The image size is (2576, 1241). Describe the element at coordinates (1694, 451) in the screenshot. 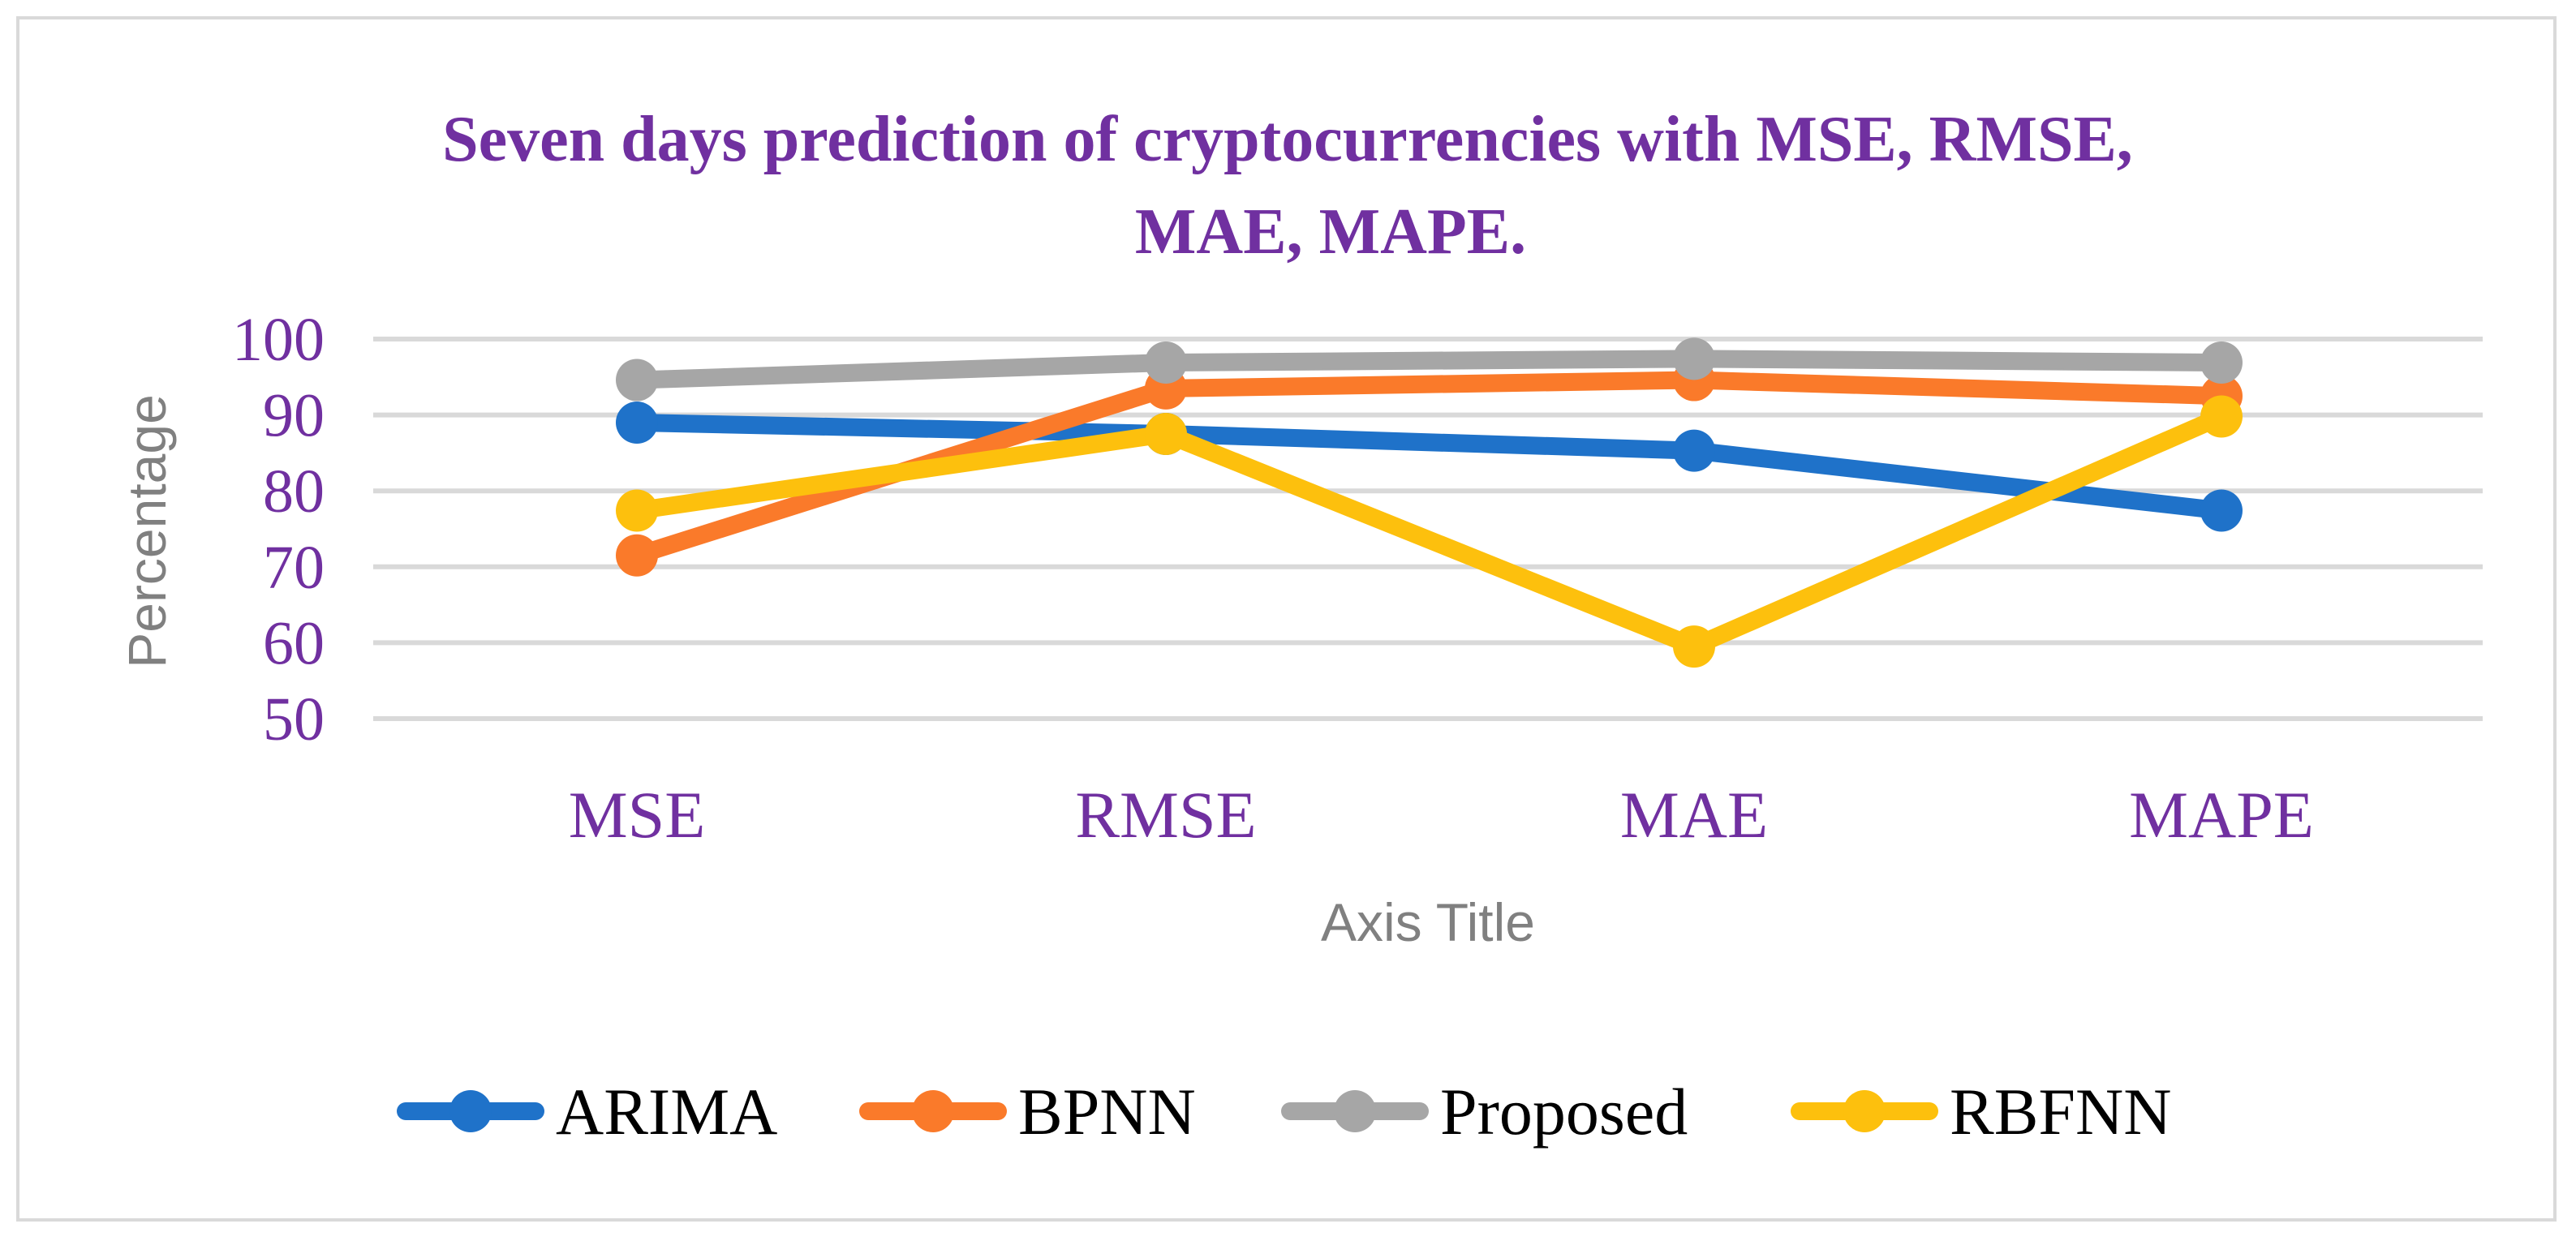

I see `data-point-arima-mae` at that location.